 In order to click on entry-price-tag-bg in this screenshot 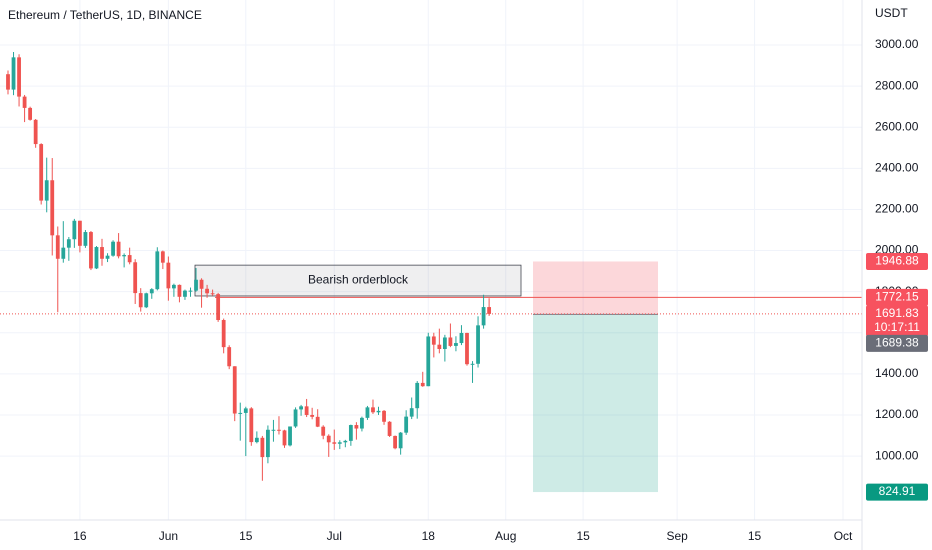, I will do `click(897, 343)`.